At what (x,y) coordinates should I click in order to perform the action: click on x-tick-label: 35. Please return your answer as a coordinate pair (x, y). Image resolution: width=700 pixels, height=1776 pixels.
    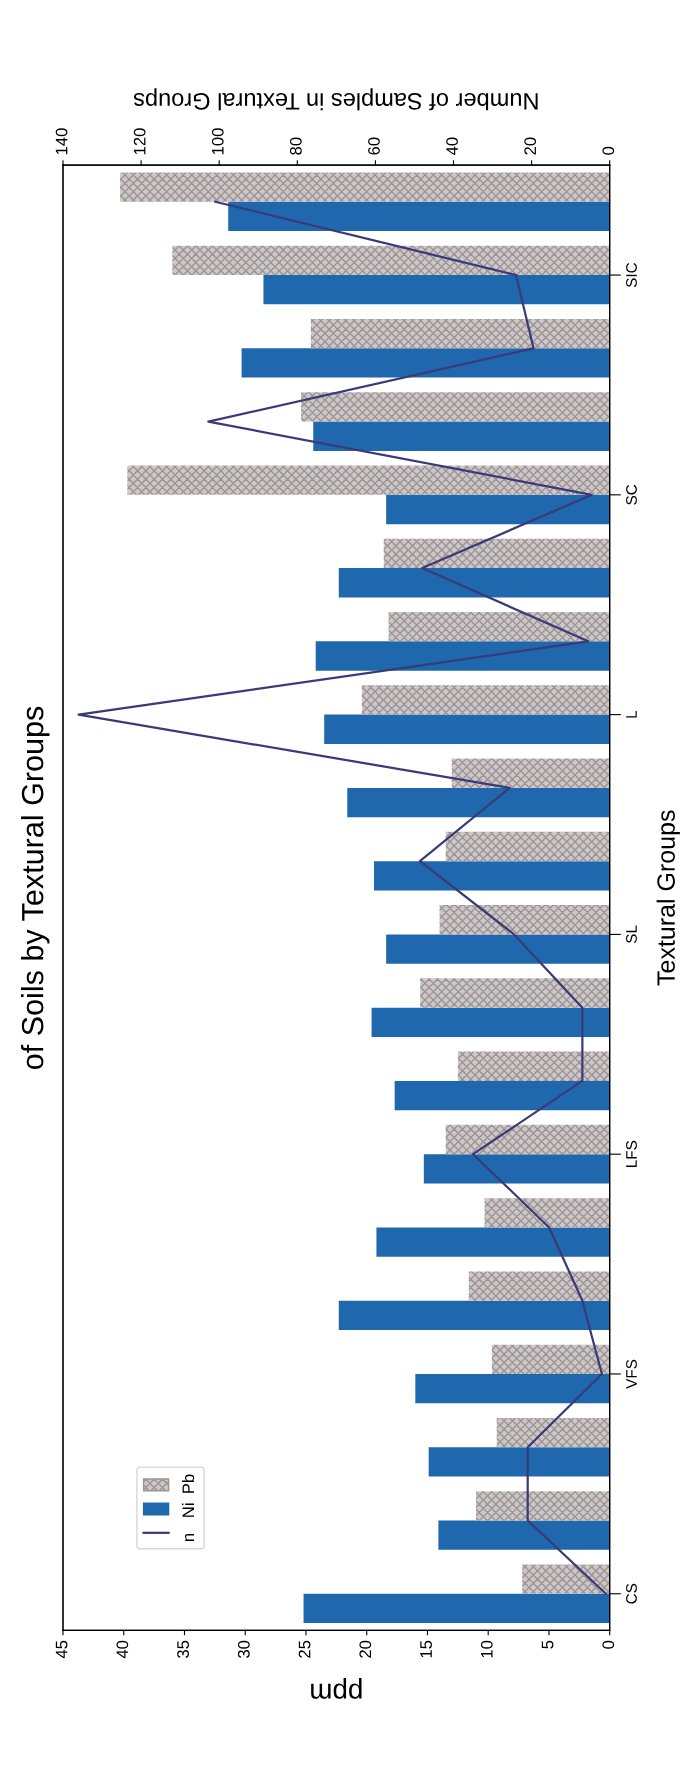
    Looking at the image, I should click on (183, 1649).